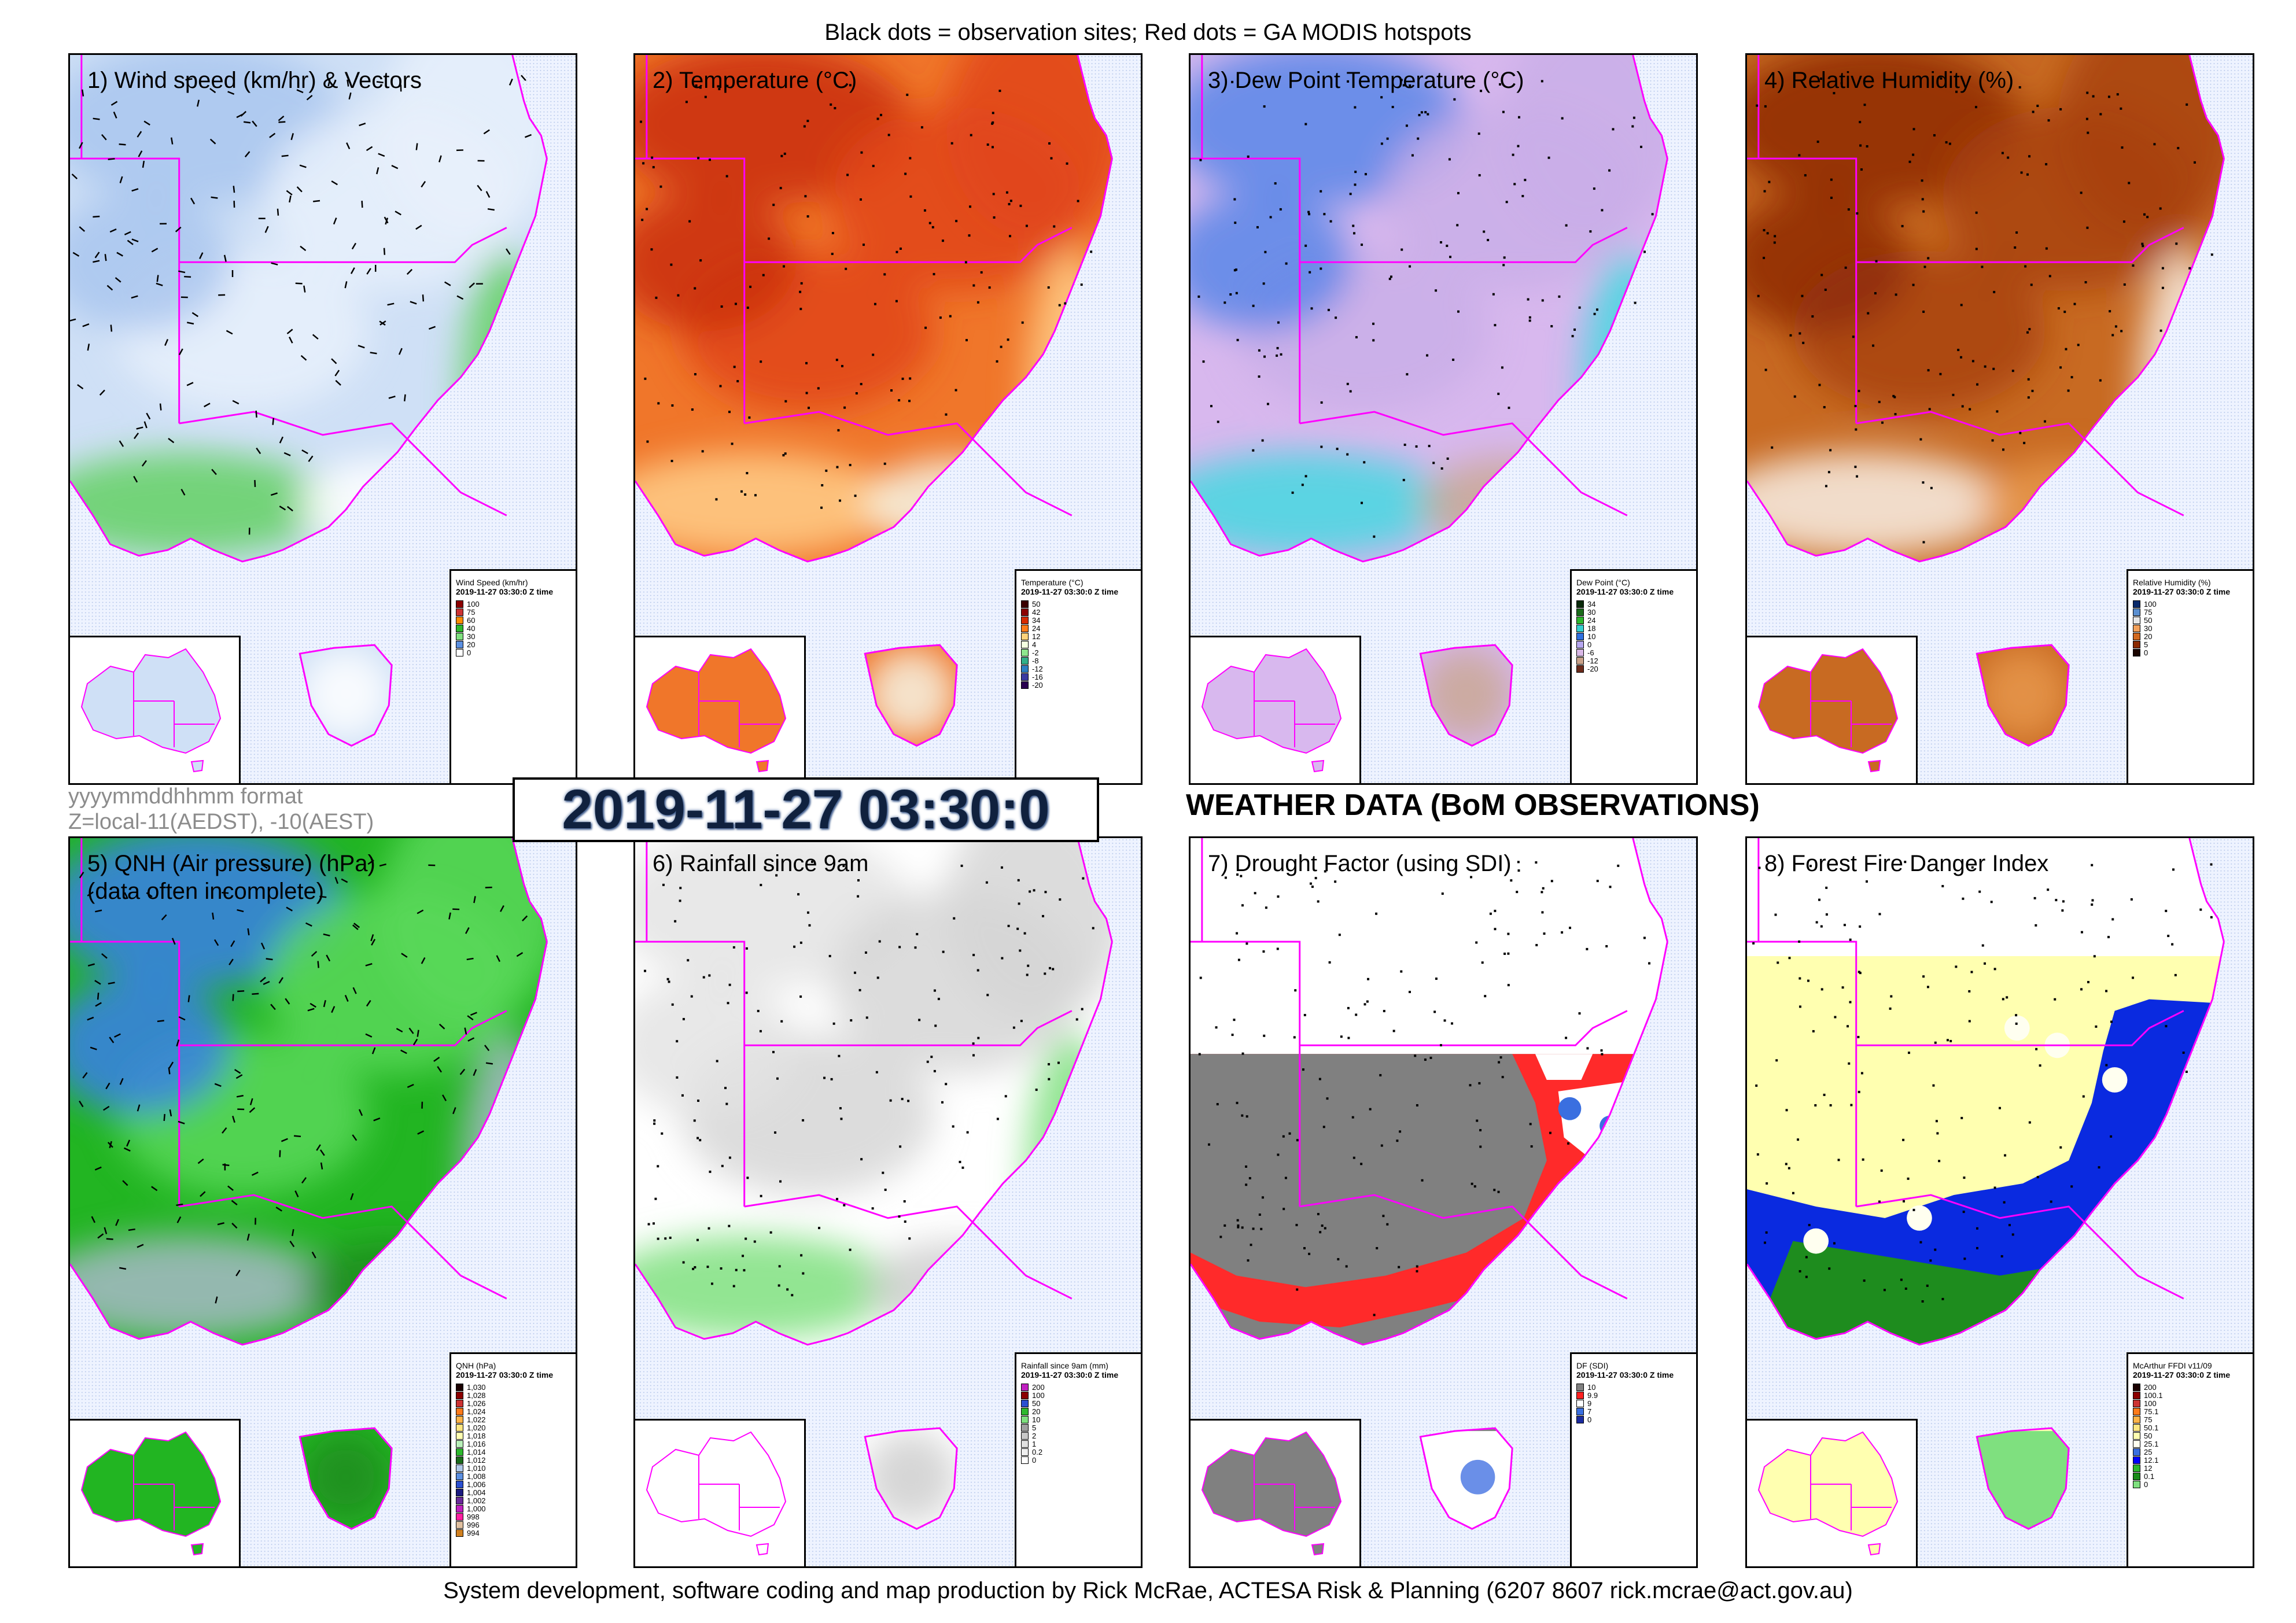  I want to click on legend-entry: 40, so click(513, 629).